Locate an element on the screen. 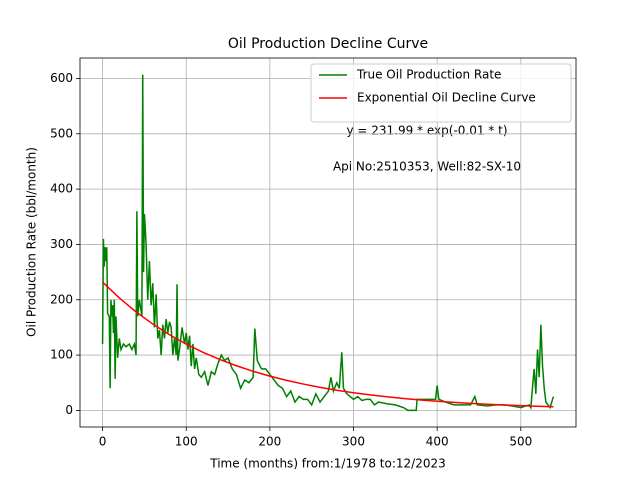 The width and height of the screenshot is (640, 480). x-tick-label: 0 is located at coordinates (103, 442).